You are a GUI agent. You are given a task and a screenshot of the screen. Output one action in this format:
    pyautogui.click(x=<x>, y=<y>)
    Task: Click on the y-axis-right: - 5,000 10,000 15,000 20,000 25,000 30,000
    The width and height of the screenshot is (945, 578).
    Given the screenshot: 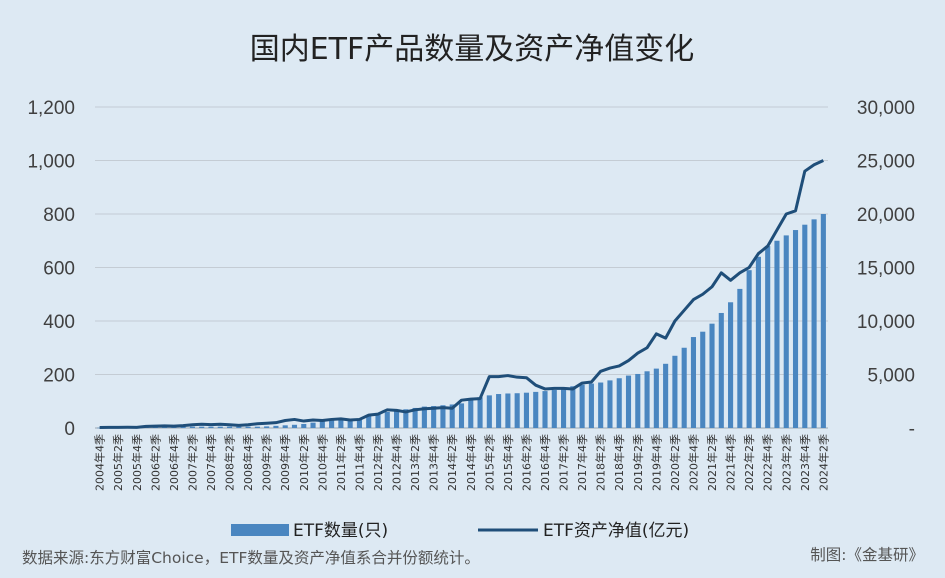 What is the action you would take?
    pyautogui.click(x=886, y=269)
    